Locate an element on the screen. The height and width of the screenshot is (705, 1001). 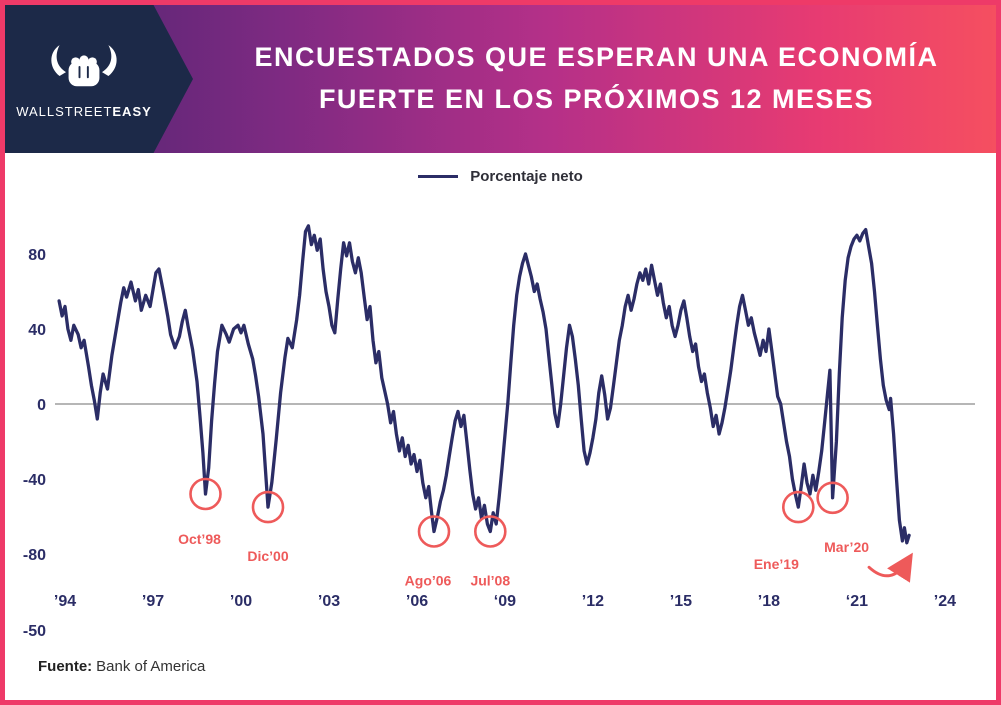
chart-legend: Porcentaje neto is located at coordinates (500, 176).